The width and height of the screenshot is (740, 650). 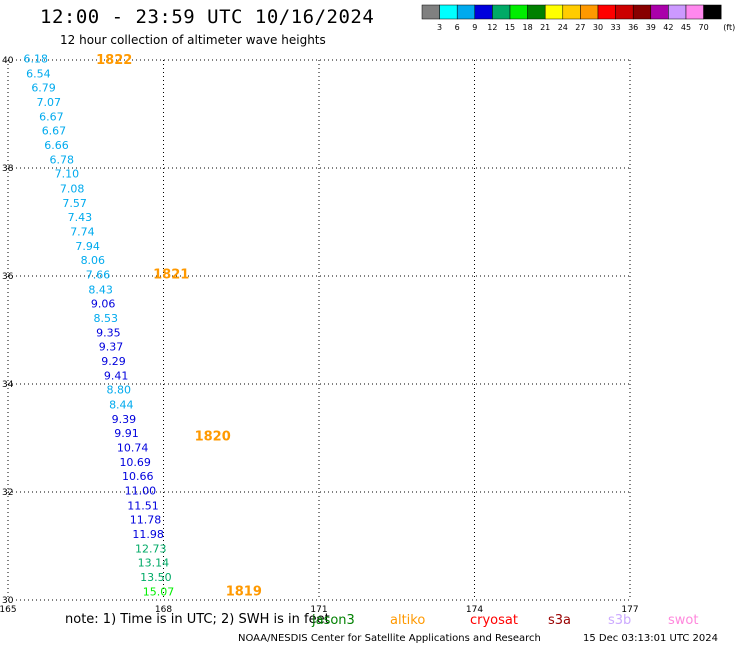 I want to click on satellite-name: jason3, so click(x=333, y=620).